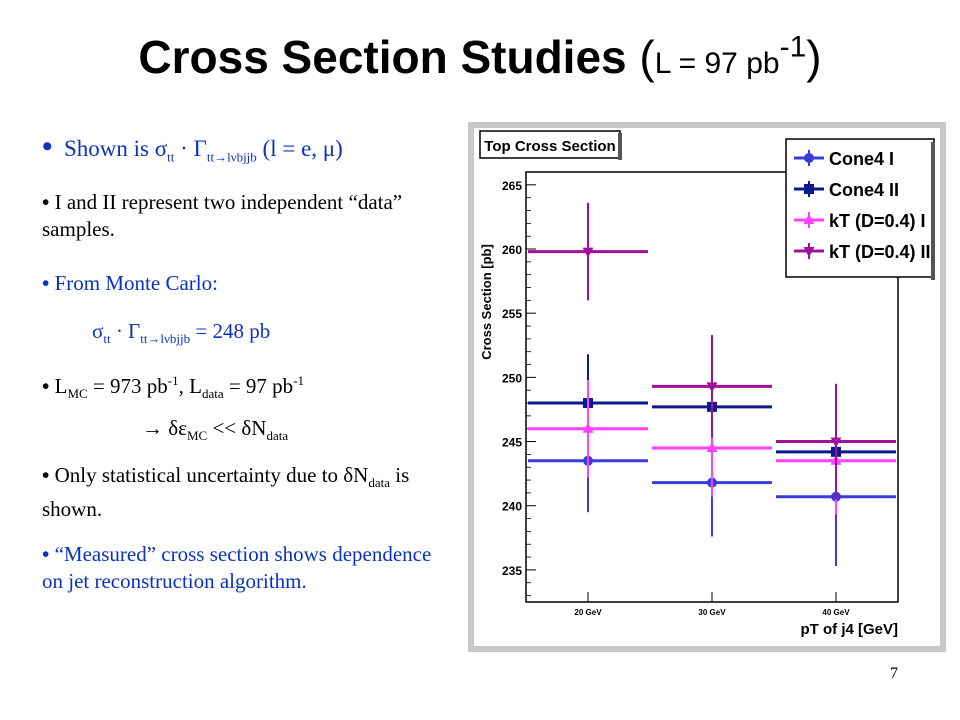 This screenshot has height=720, width=960. Describe the element at coordinates (230, 331) in the screenshot. I see `b3f-tail: = 248 pb` at that location.